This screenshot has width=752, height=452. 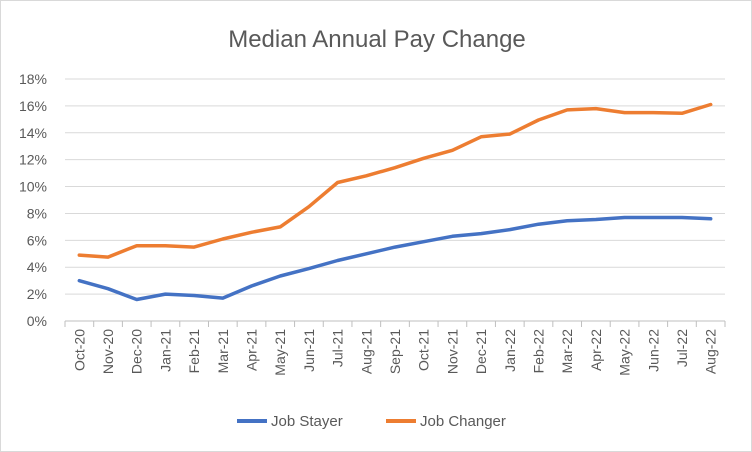 I want to click on x-tick-label: Feb-22, so click(x=538, y=351).